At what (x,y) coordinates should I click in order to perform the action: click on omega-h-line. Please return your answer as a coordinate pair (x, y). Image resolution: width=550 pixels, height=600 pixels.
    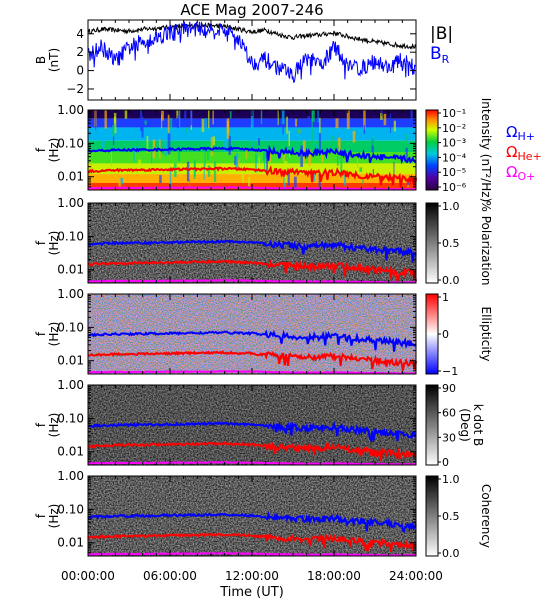
    Looking at the image, I should click on (252, 154).